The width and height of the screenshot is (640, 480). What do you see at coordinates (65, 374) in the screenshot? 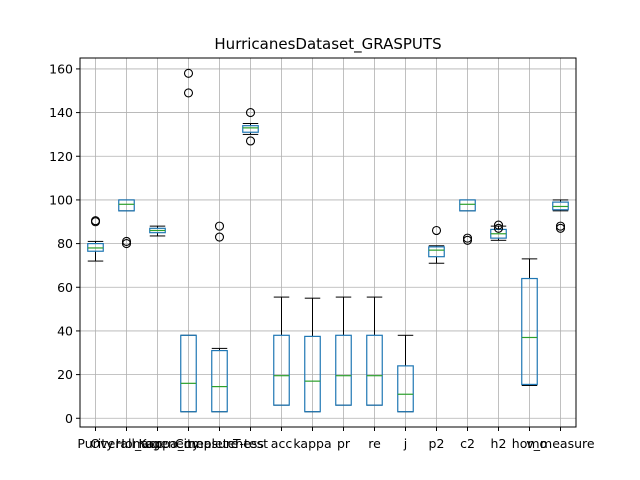
I see `y-tick-label: 20` at bounding box center [65, 374].